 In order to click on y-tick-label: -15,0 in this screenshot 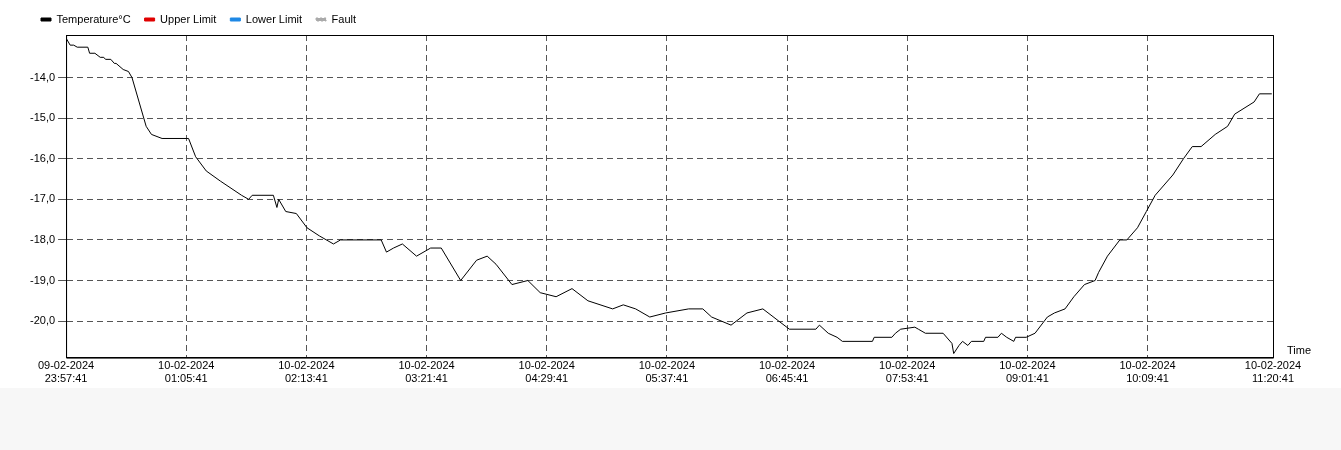, I will do `click(42, 117)`.